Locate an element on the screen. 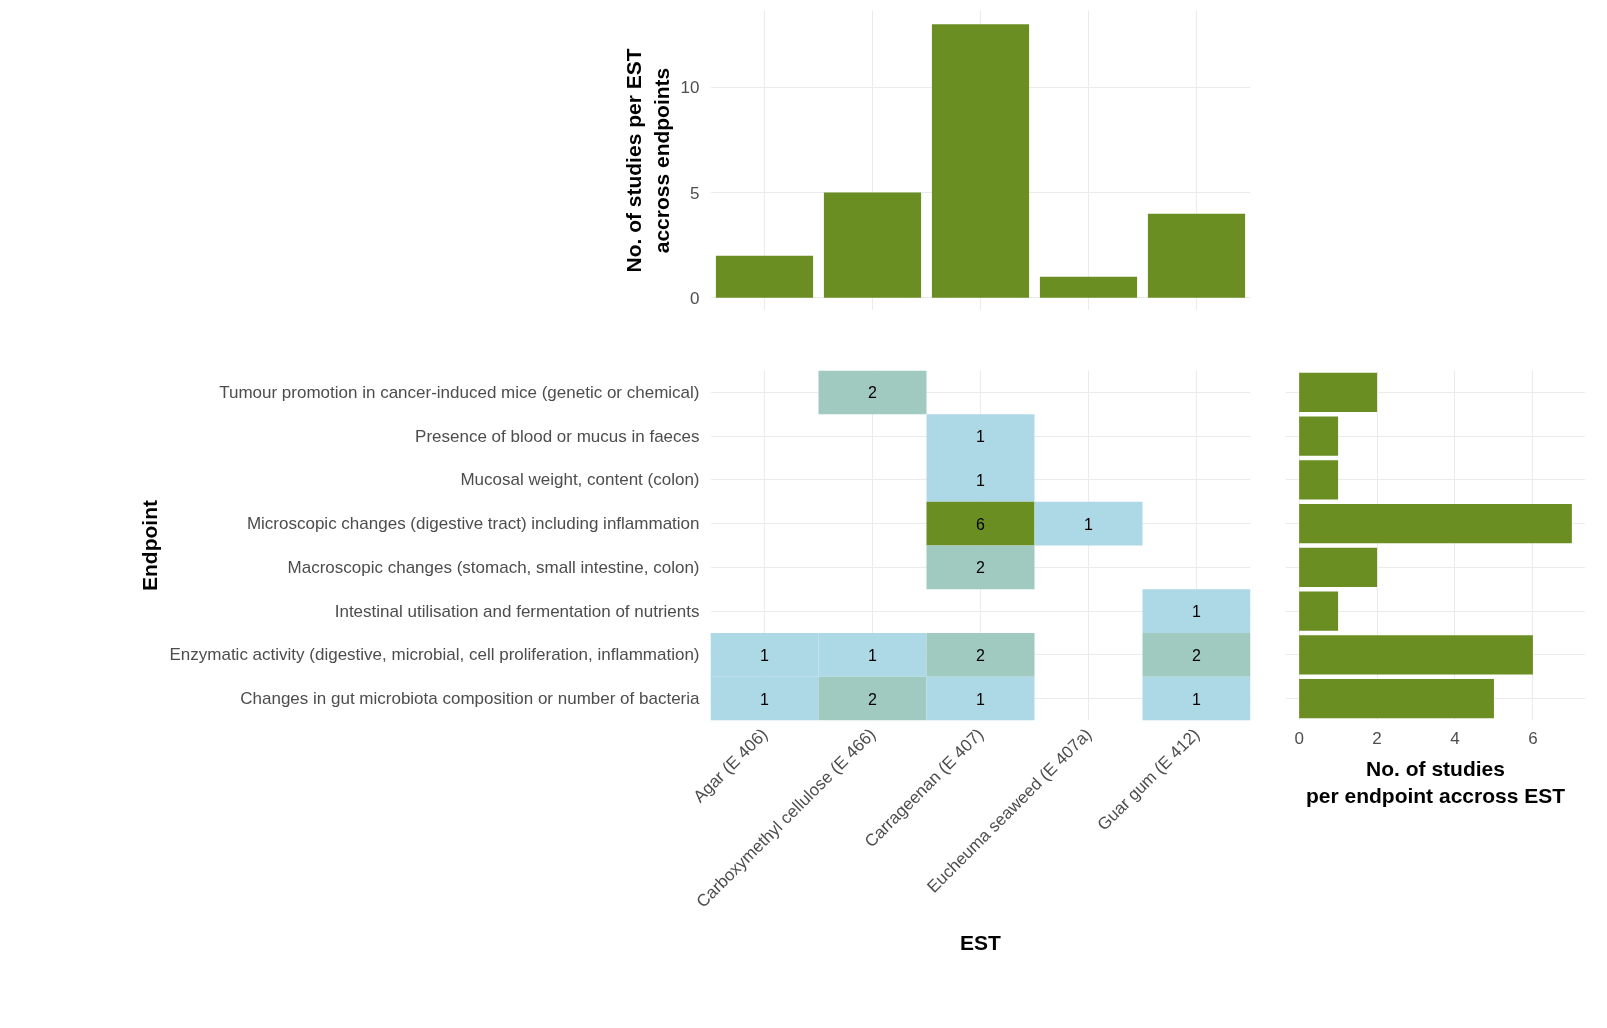  x-tick-label: 4 is located at coordinates (1455, 738).